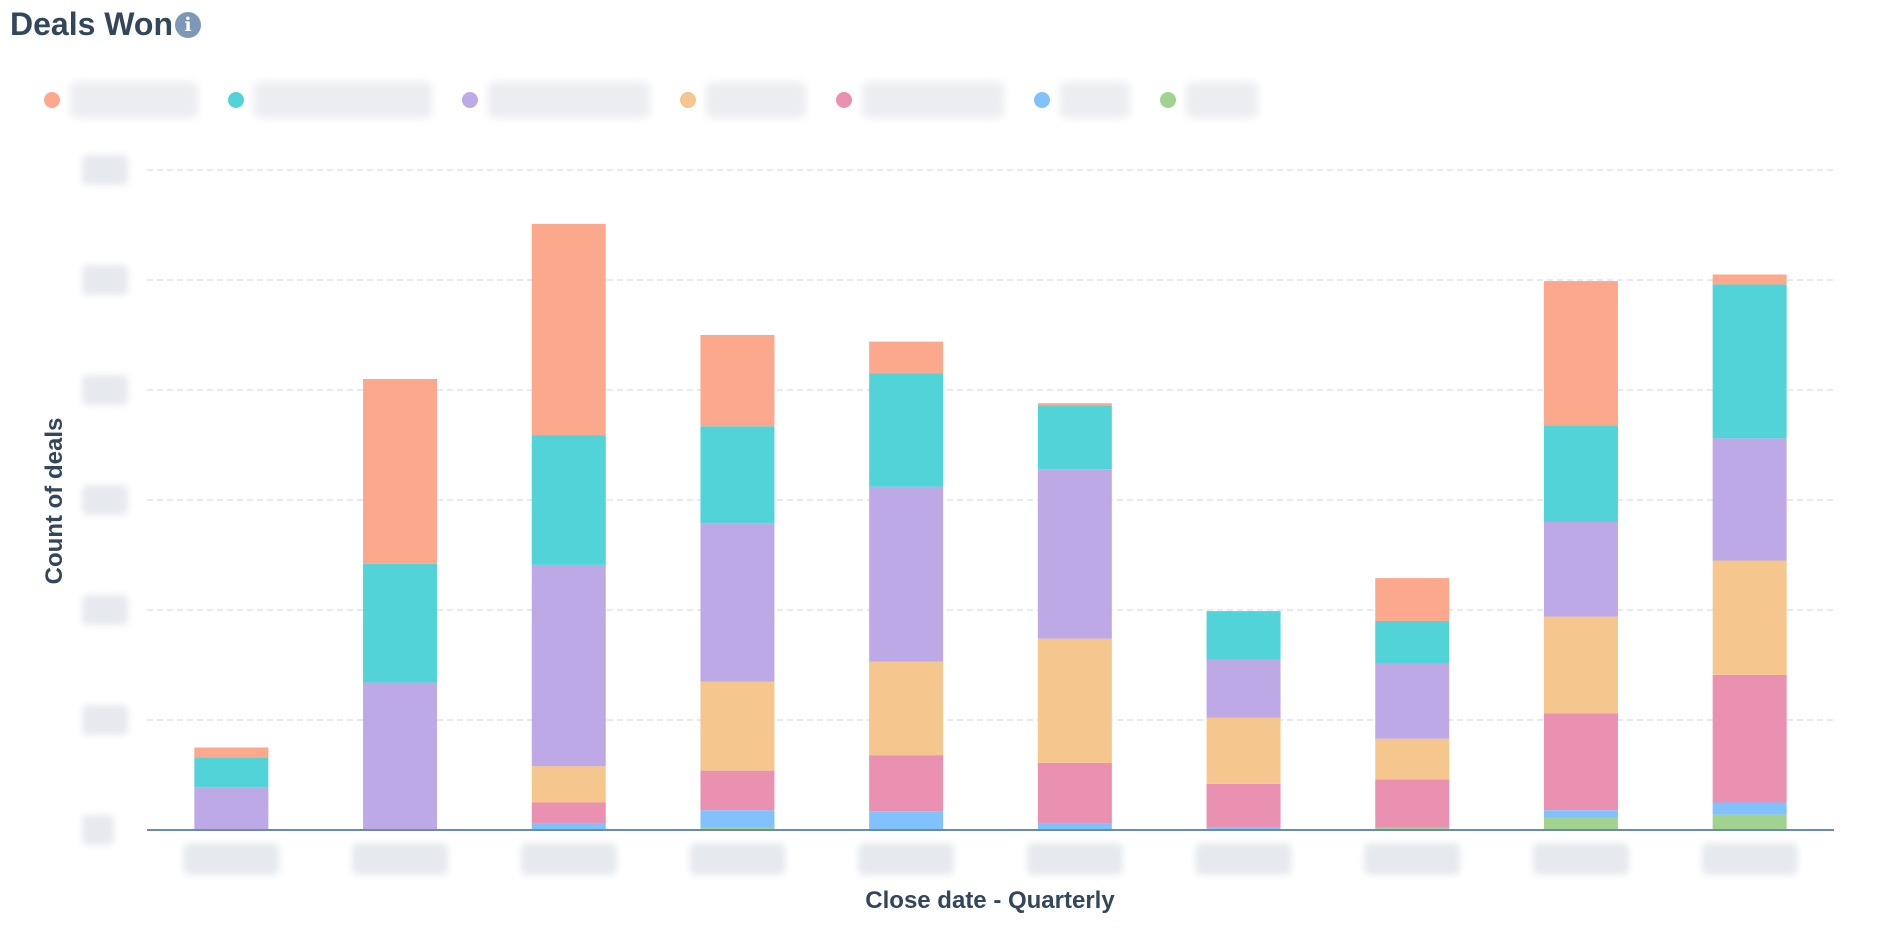 The image size is (1878, 942). Describe the element at coordinates (91, 24) in the screenshot. I see `chart-title: Deals Won` at that location.